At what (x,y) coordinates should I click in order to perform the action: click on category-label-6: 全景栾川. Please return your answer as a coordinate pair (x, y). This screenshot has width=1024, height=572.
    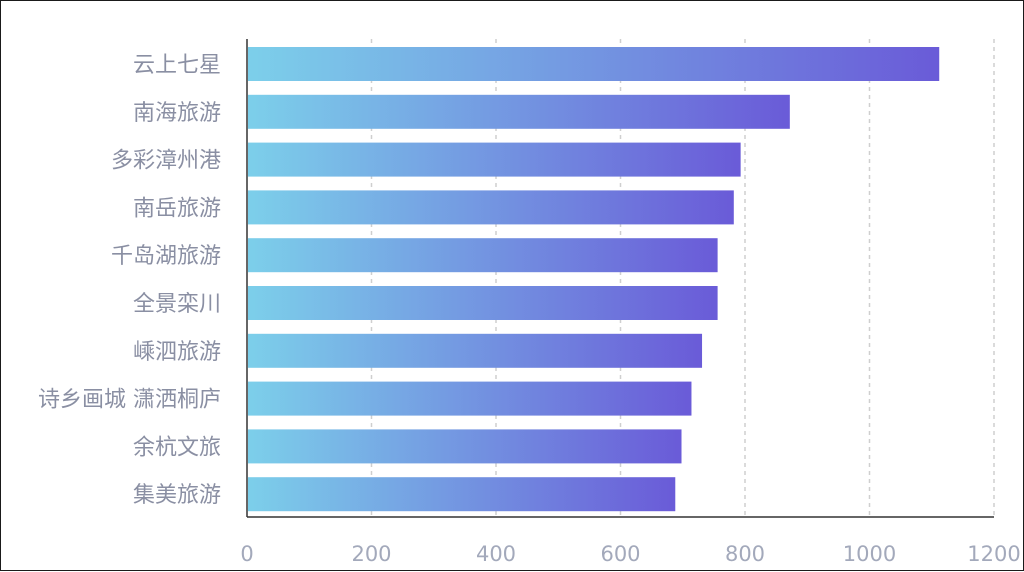
    Looking at the image, I should click on (177, 304).